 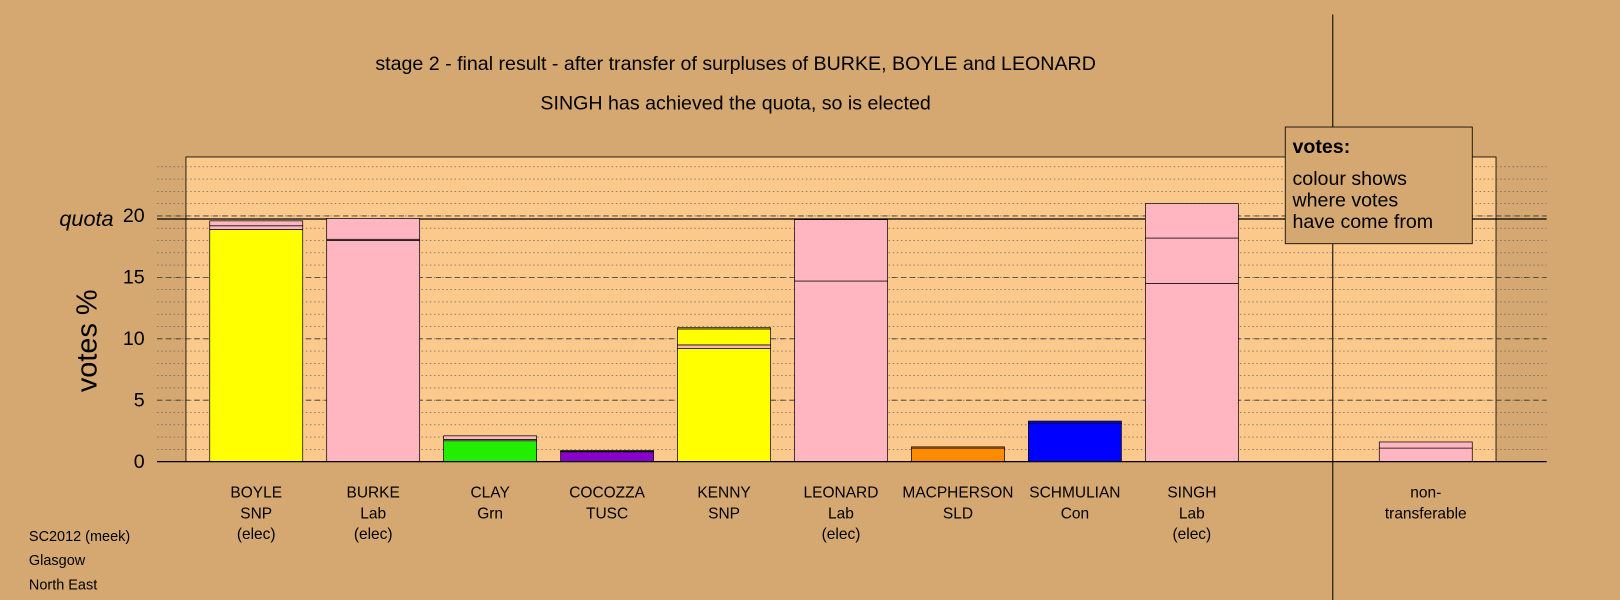 I want to click on x-tick-label: SCHMULIAN, so click(x=1074, y=493).